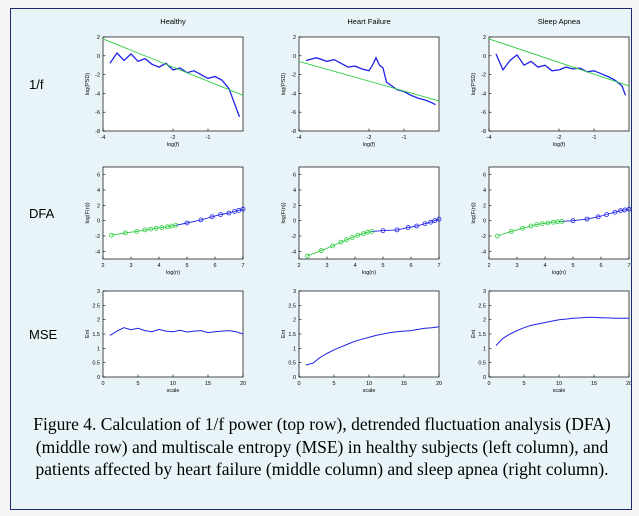 The image size is (639, 516). I want to click on y-tick-label-2-1-6: 0, so click(294, 378).